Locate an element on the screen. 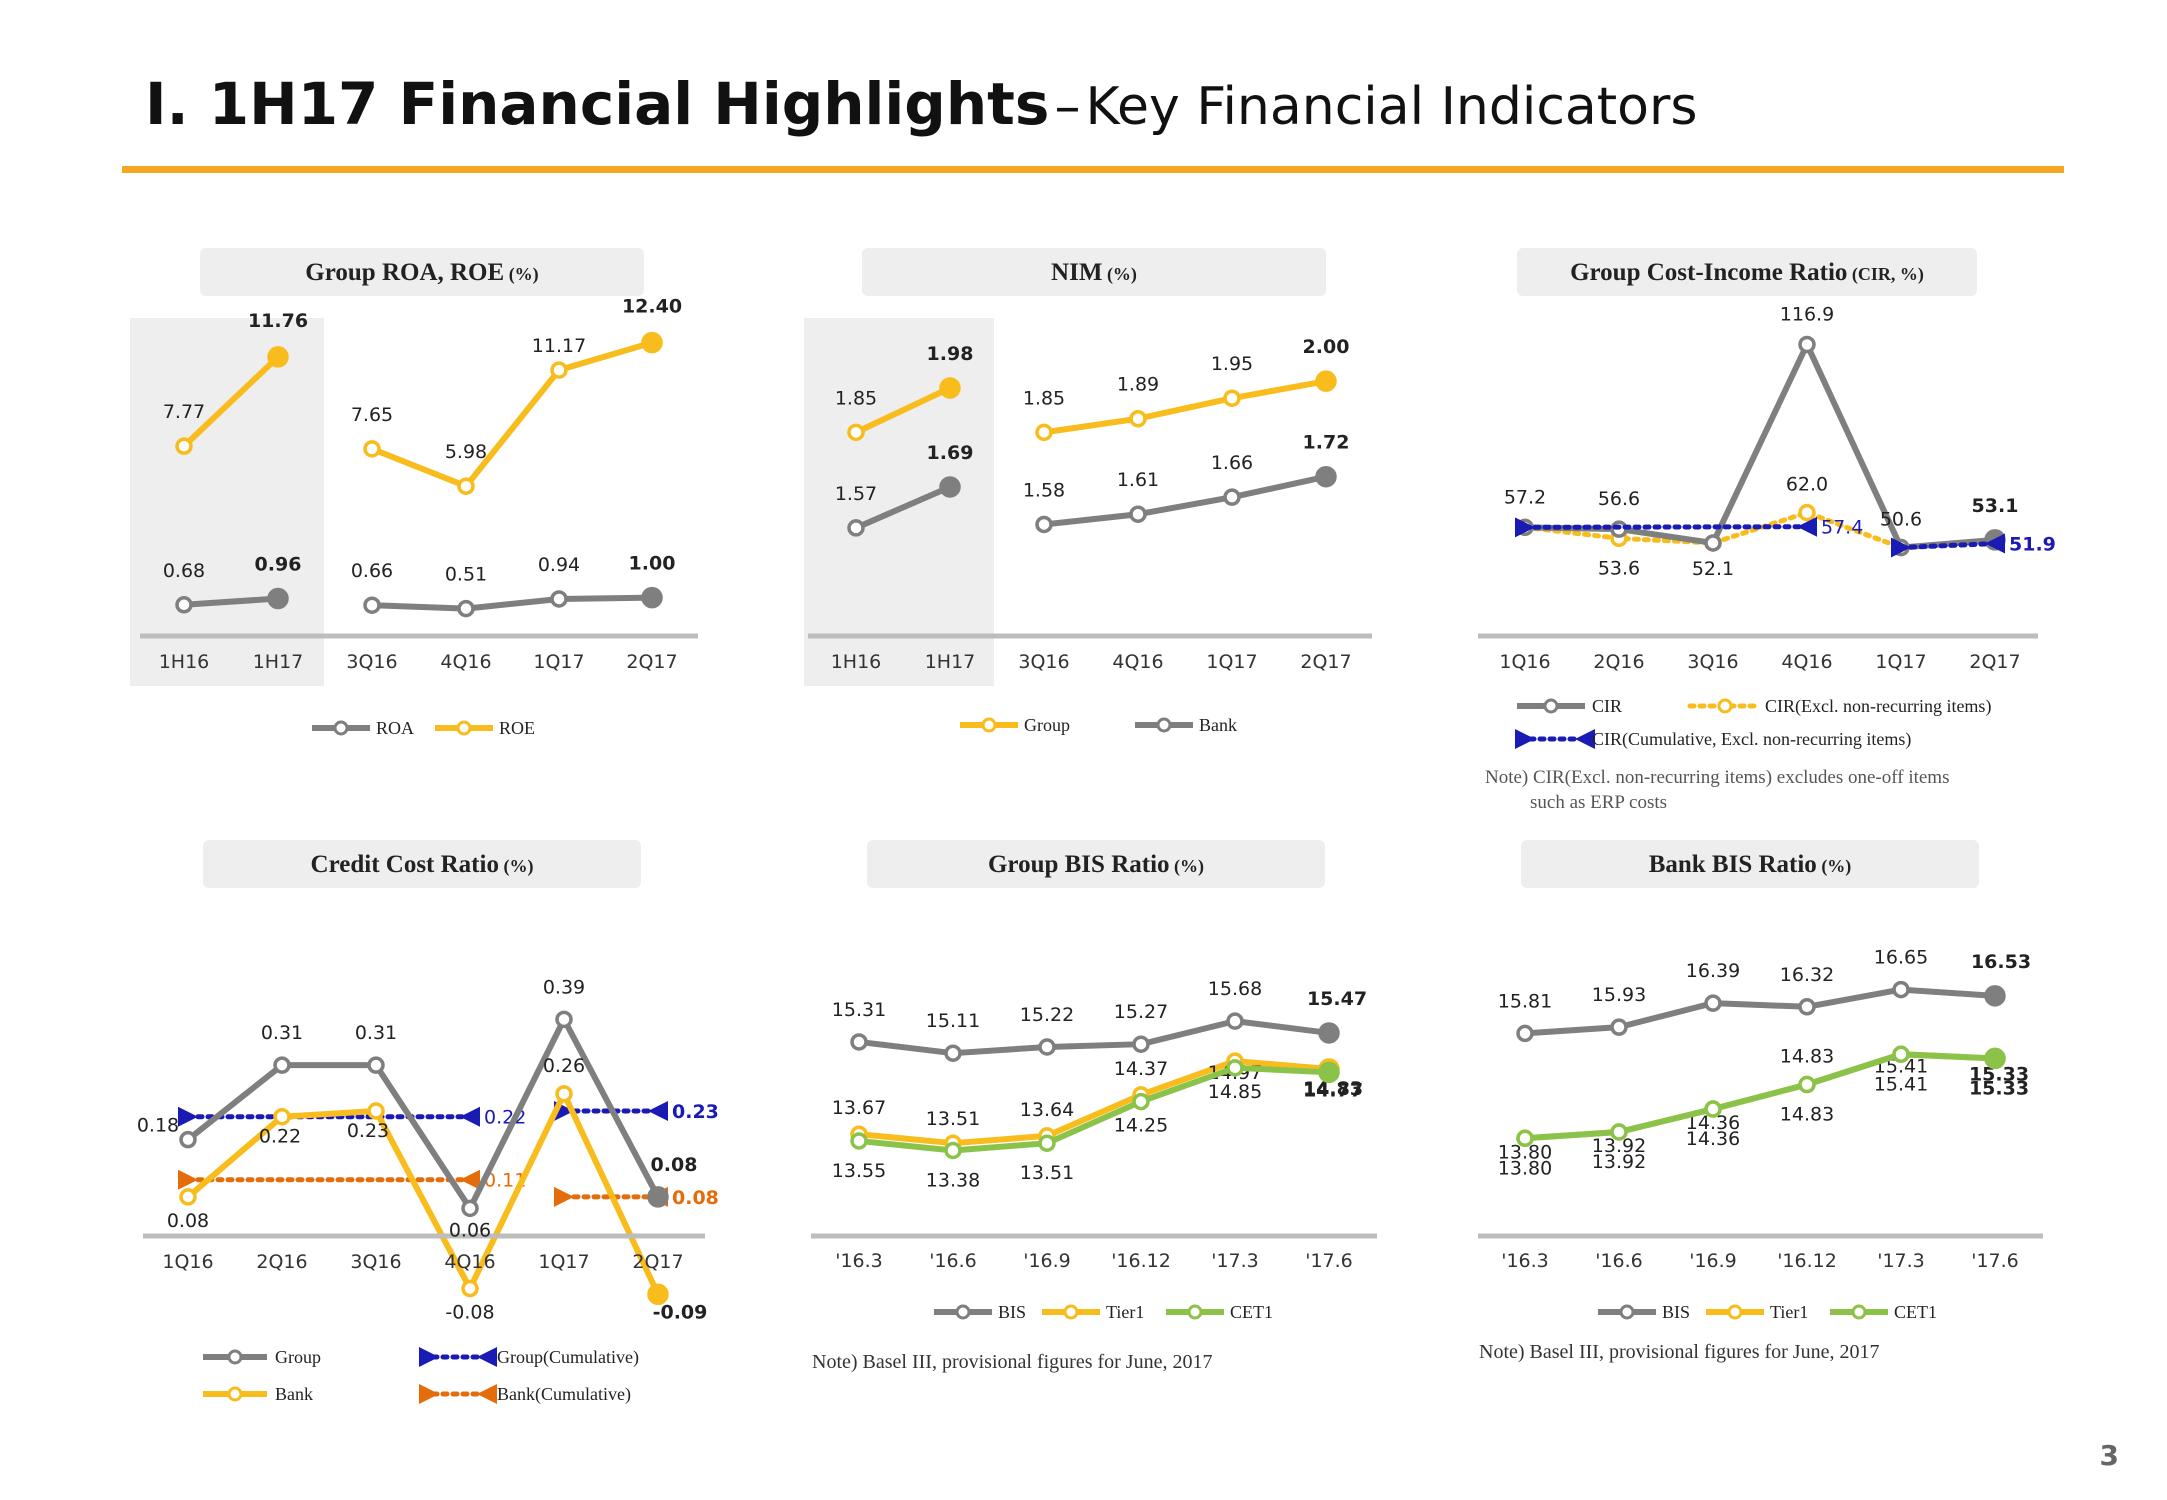 The image size is (2167, 1500). data-label-cet1-4: 15.41 is located at coordinates (1901, 1084).